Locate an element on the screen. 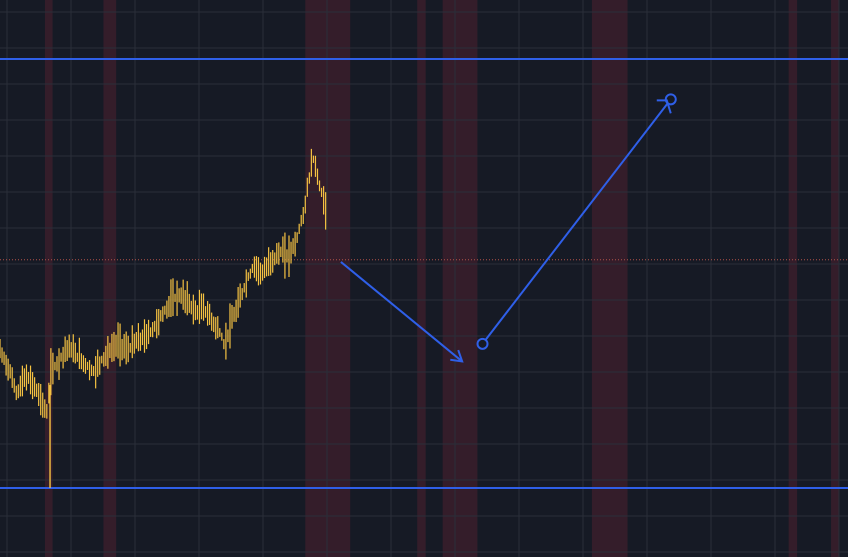 This screenshot has height=557, width=848. projection-down-leg is located at coordinates (401, 312).